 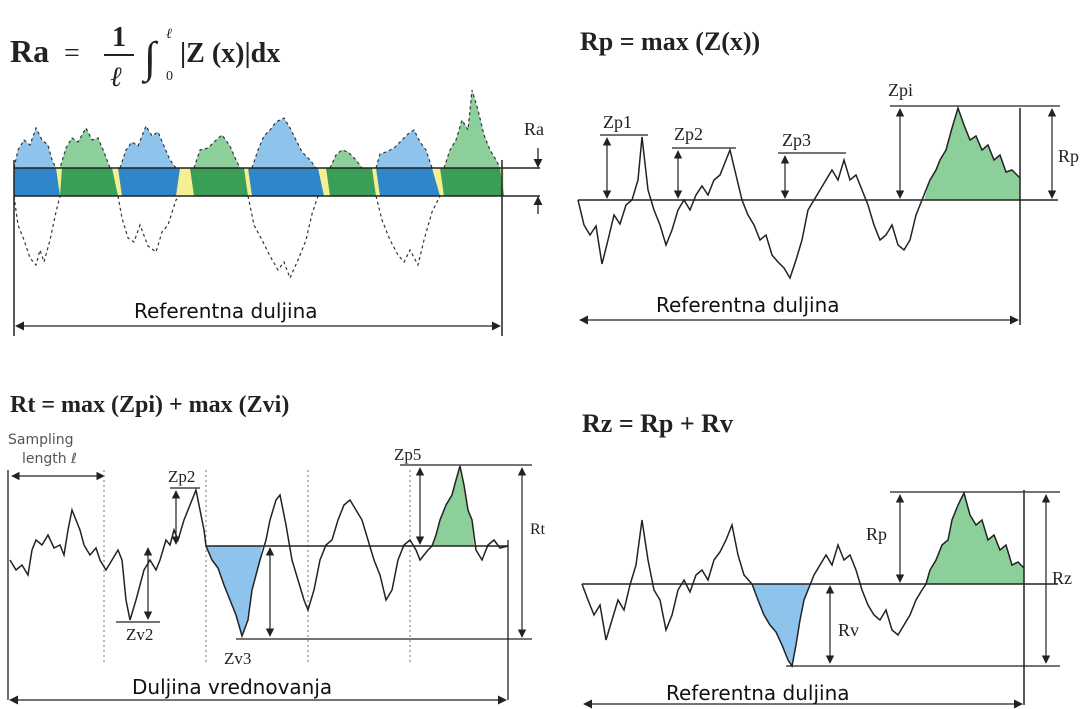 I want to click on ra-dashed-valley-profile, so click(x=227, y=237).